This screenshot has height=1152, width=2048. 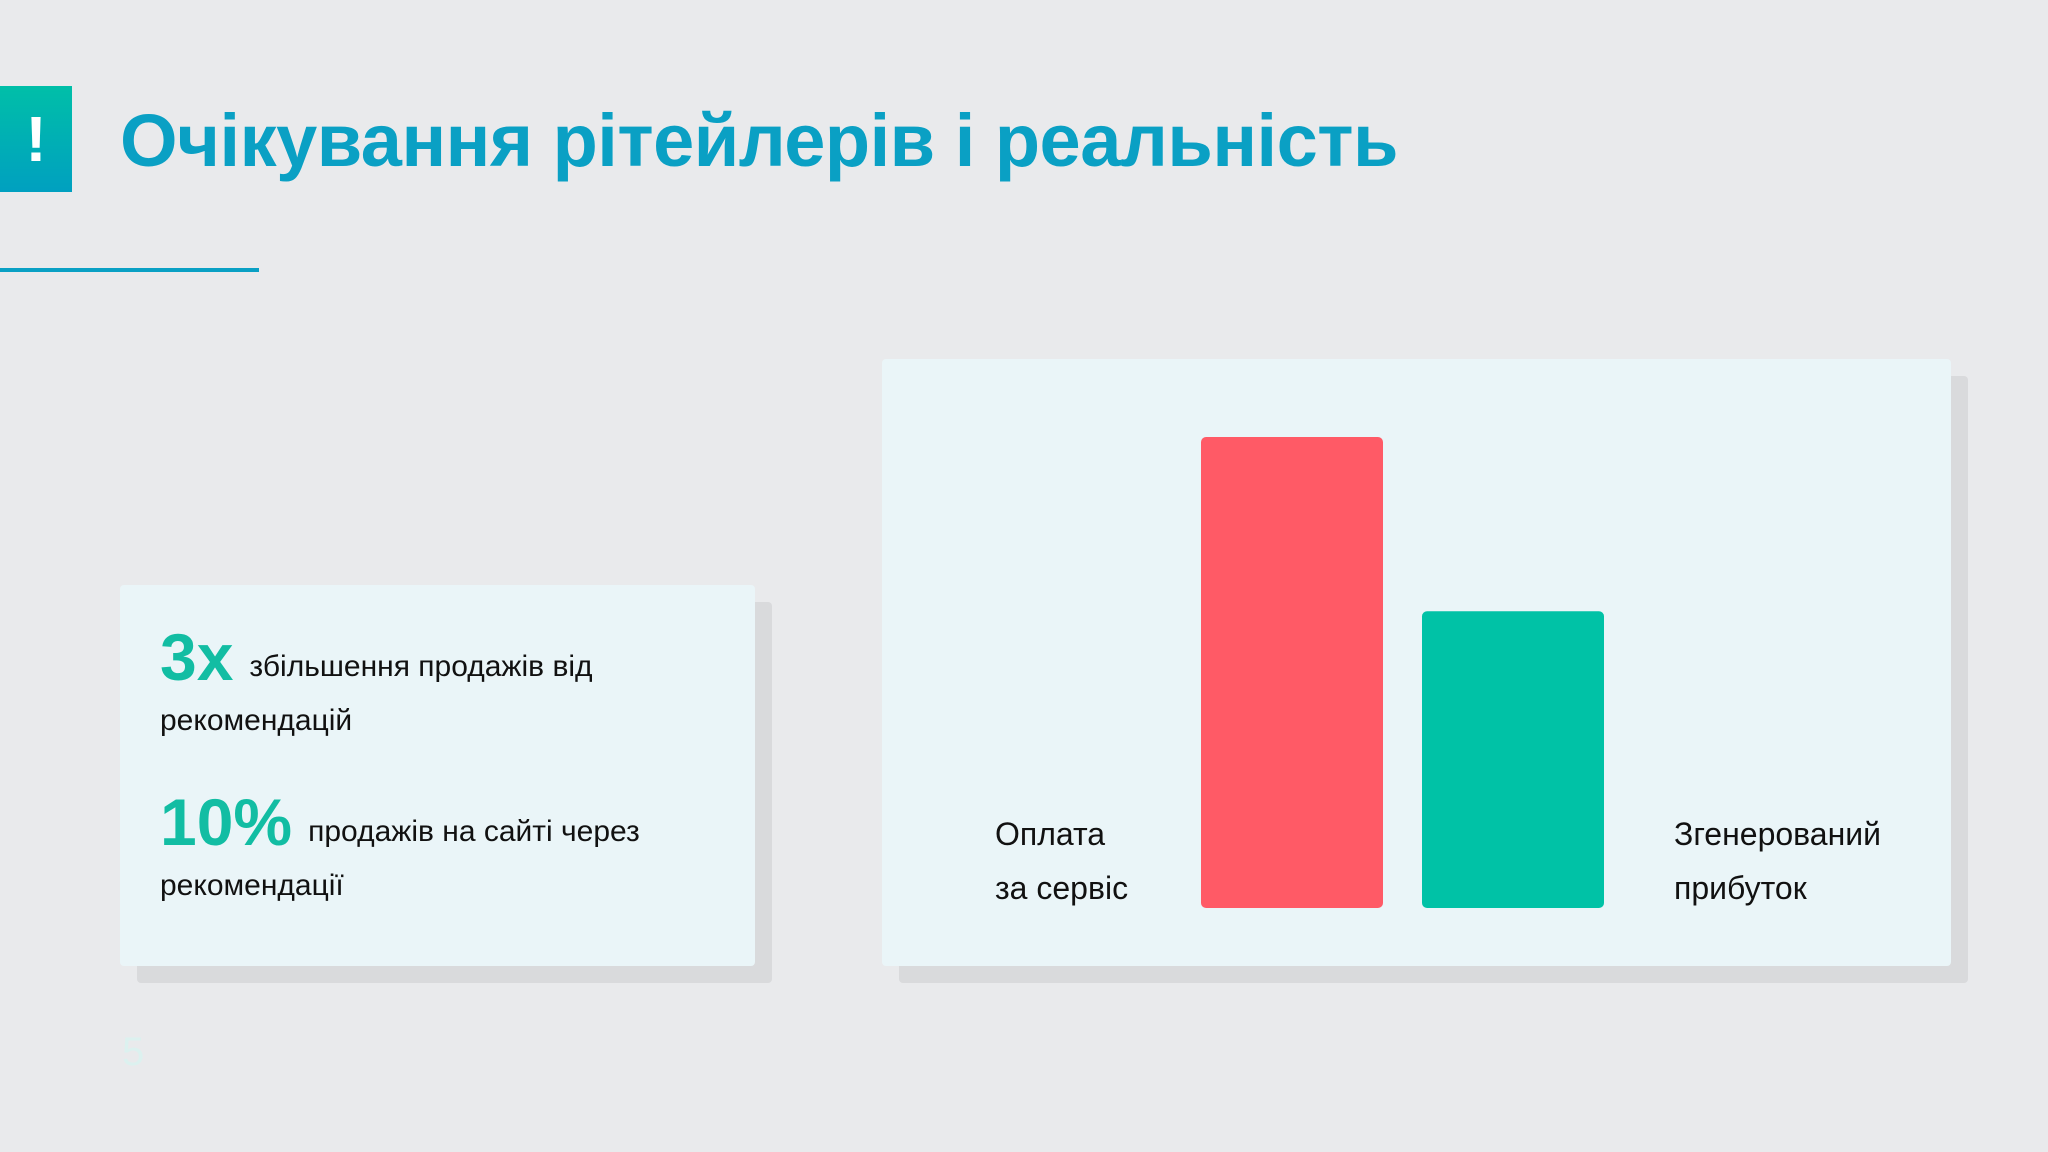 I want to click on stat-item: 10% продажів на сайті через рекомендації, so click(x=450, y=851).